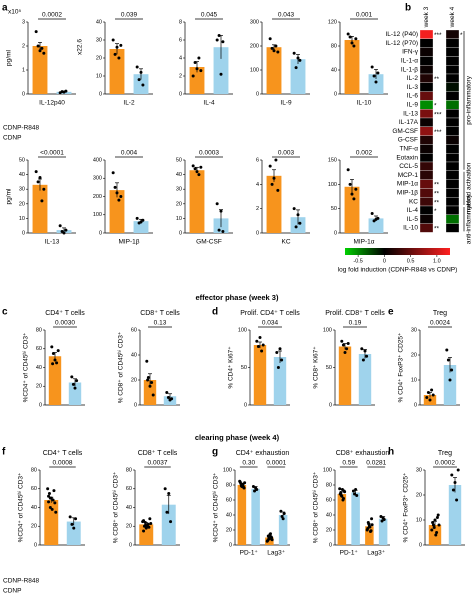  What do you see at coordinates (215, 312) in the screenshot?
I see `panel-letter: d` at bounding box center [215, 312].